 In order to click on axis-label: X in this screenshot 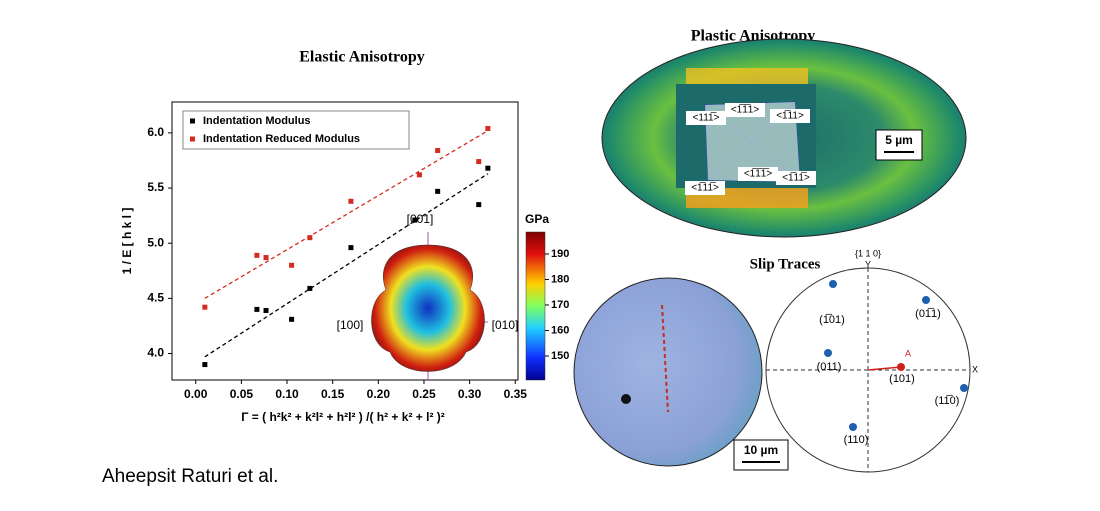, I will do `click(975, 369)`.